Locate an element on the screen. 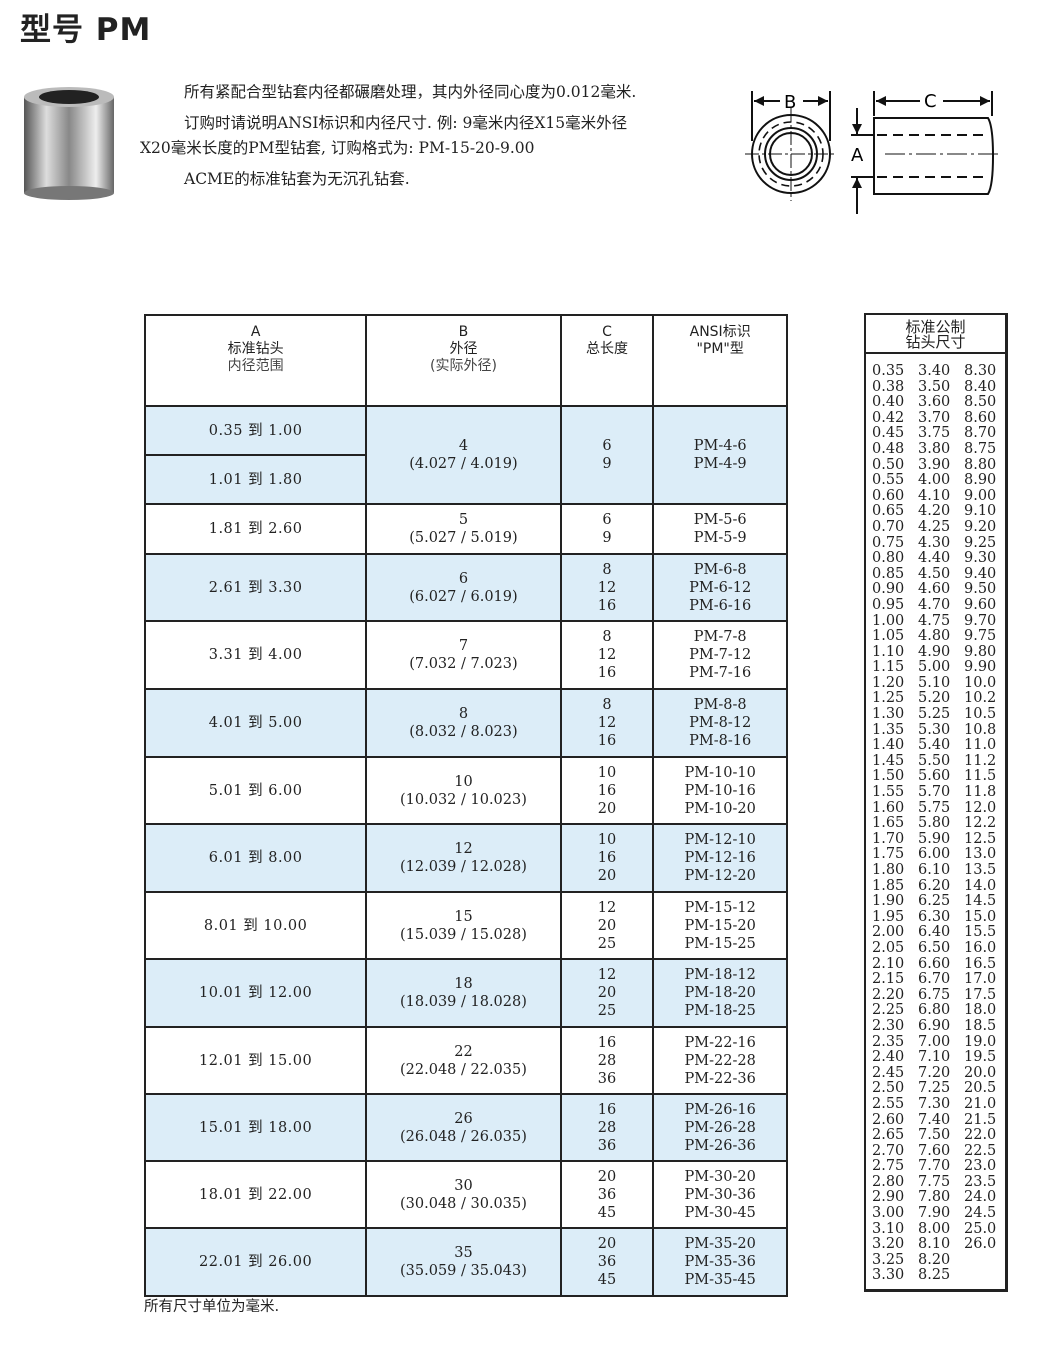  column-header-line: B is located at coordinates (463, 332).